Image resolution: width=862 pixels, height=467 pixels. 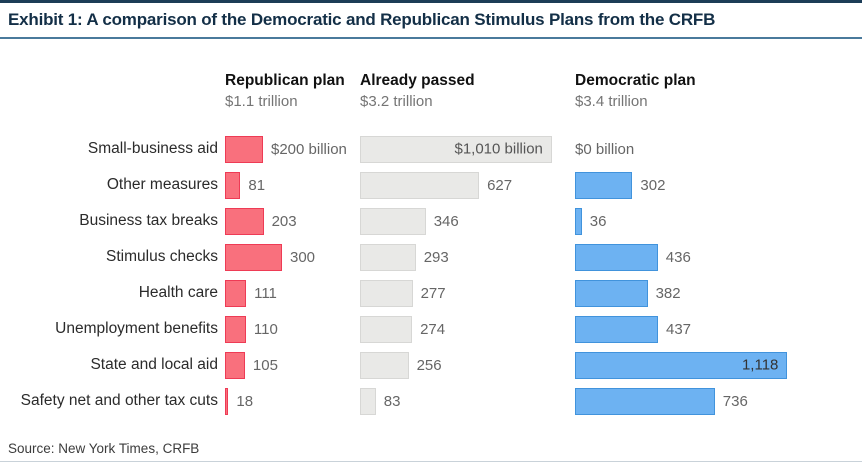 What do you see at coordinates (635, 80) in the screenshot?
I see `democratic-plan-label: Democratic plan` at bounding box center [635, 80].